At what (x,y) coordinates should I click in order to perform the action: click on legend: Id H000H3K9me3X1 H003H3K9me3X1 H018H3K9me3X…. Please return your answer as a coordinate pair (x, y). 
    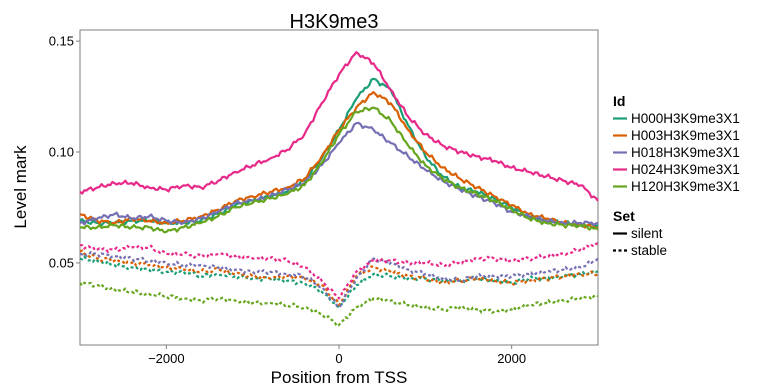
    Looking at the image, I should click on (676, 175).